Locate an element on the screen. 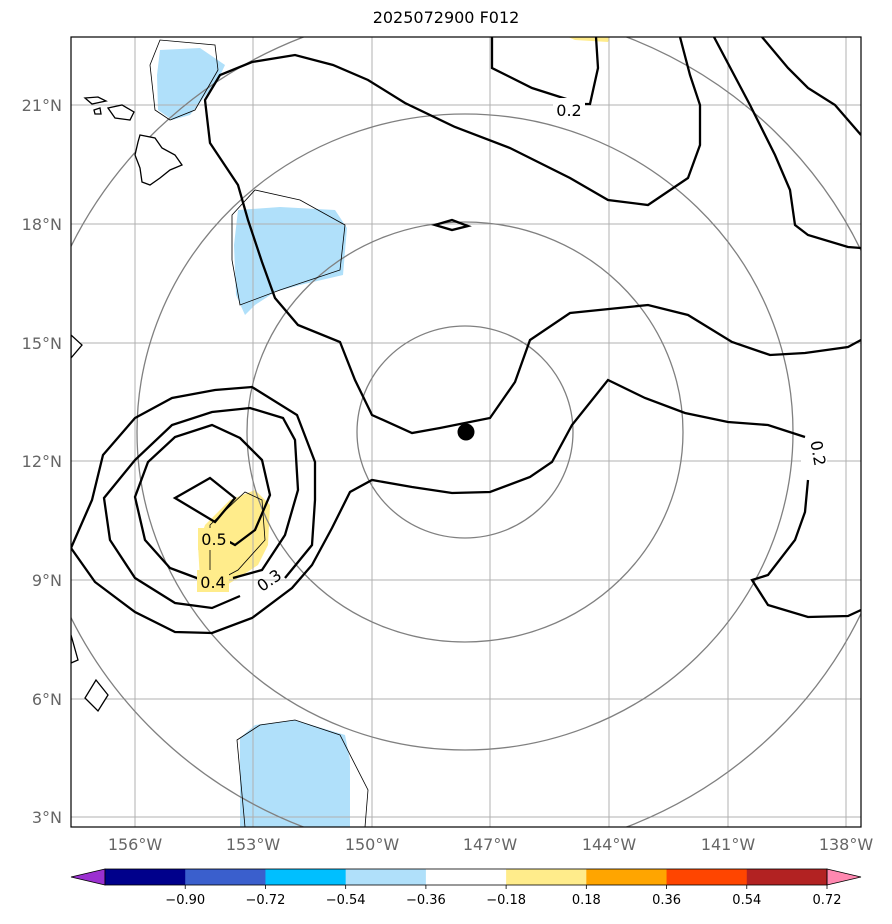  lon-tick-label: 138°W is located at coordinates (846, 844).